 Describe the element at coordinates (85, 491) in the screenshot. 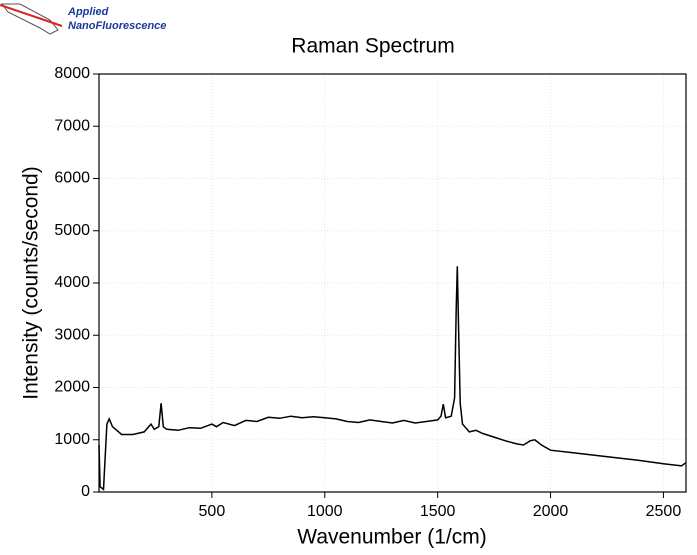

I see `y-tick-label: 0` at that location.